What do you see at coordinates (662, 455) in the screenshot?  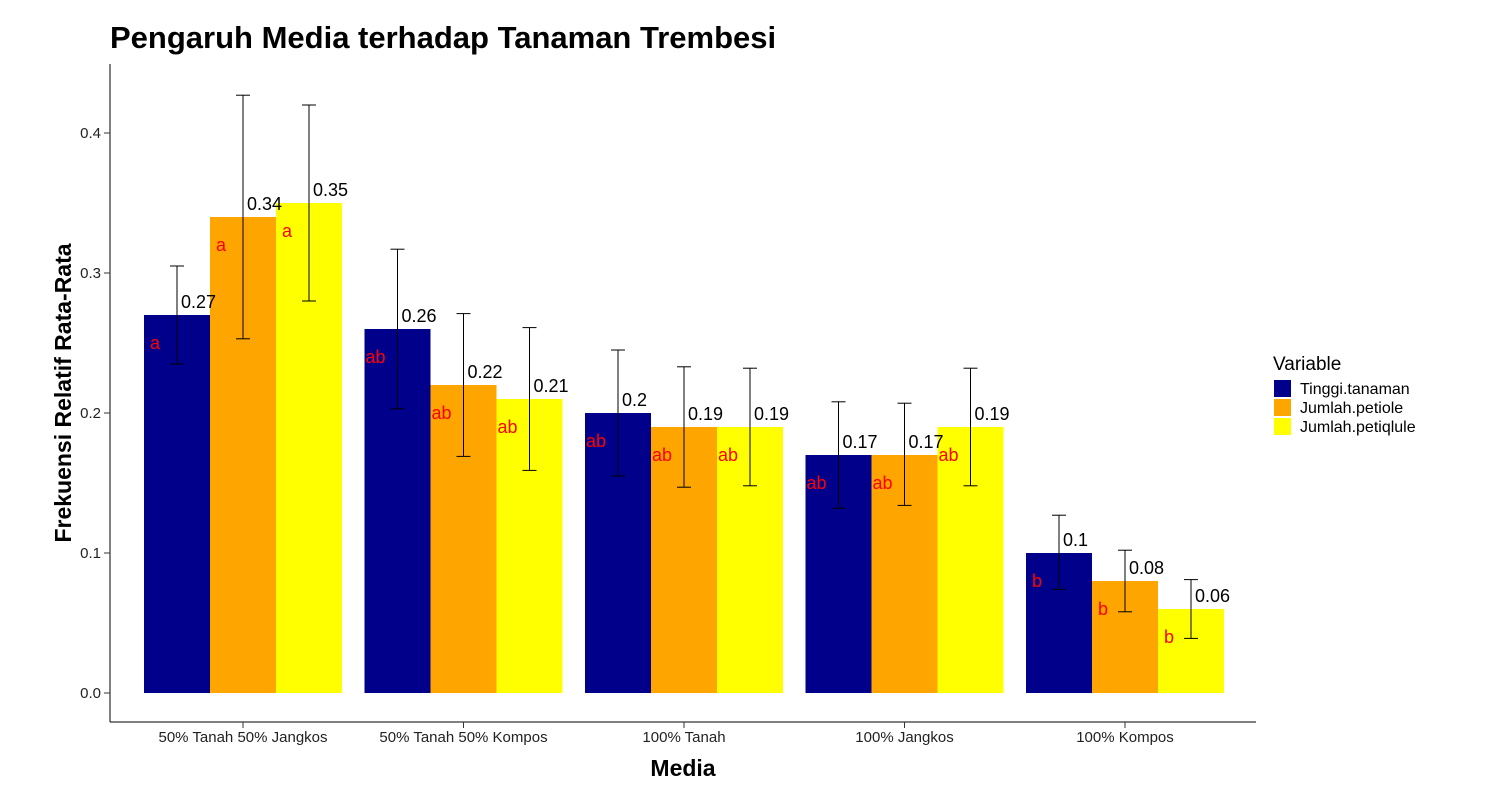 I see `significance-letter-1-2: ab` at bounding box center [662, 455].